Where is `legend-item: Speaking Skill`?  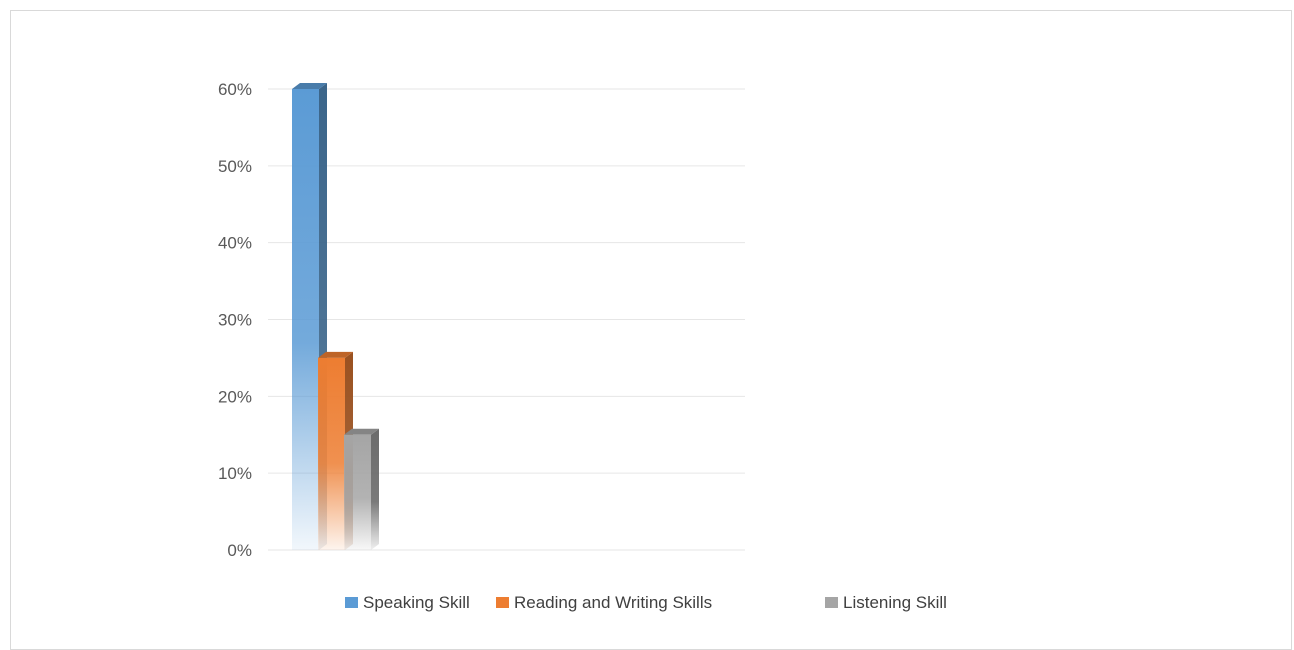
legend-item: Speaking Skill is located at coordinates (407, 602).